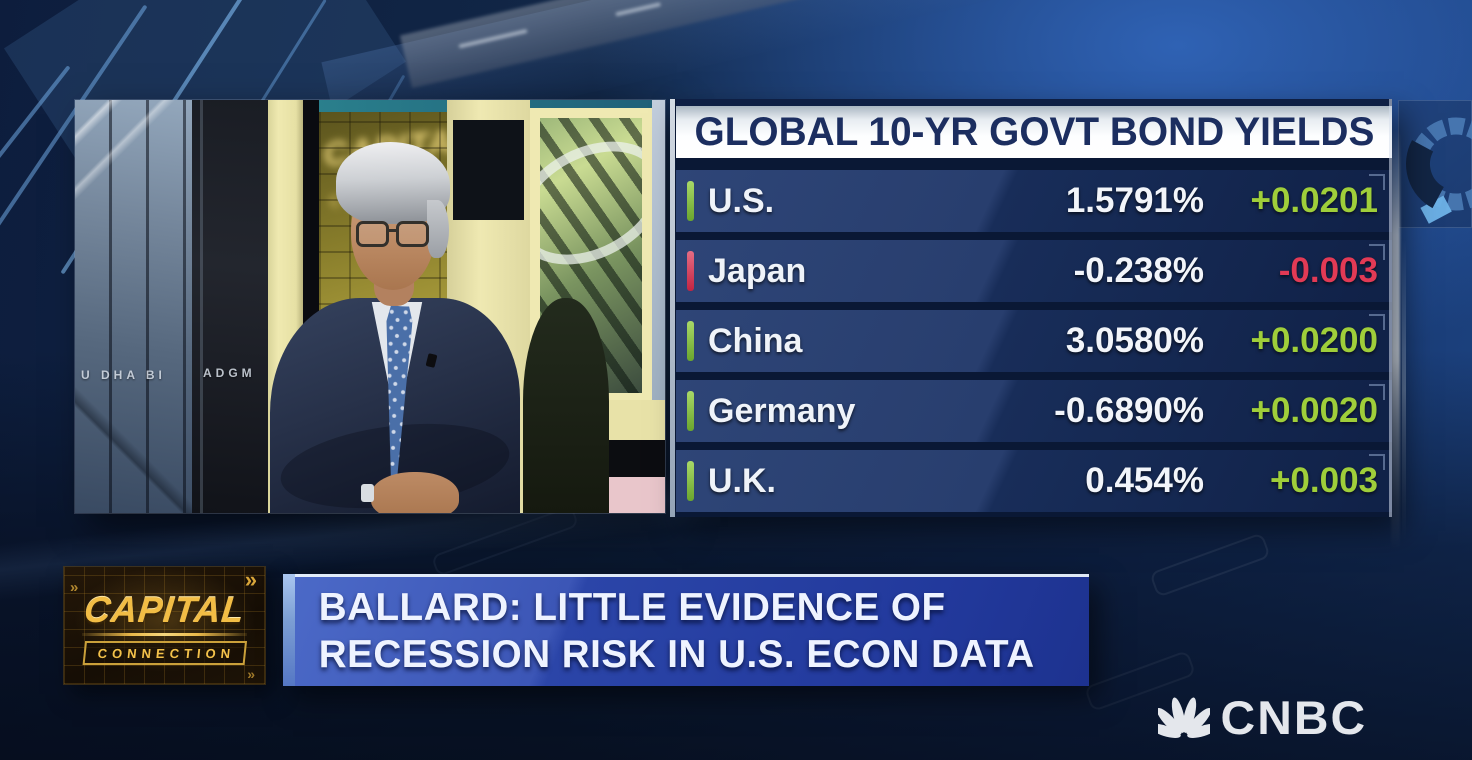 Image resolution: width=1472 pixels, height=760 pixels. What do you see at coordinates (230, 306) in the screenshot?
I see `studio-pillar` at bounding box center [230, 306].